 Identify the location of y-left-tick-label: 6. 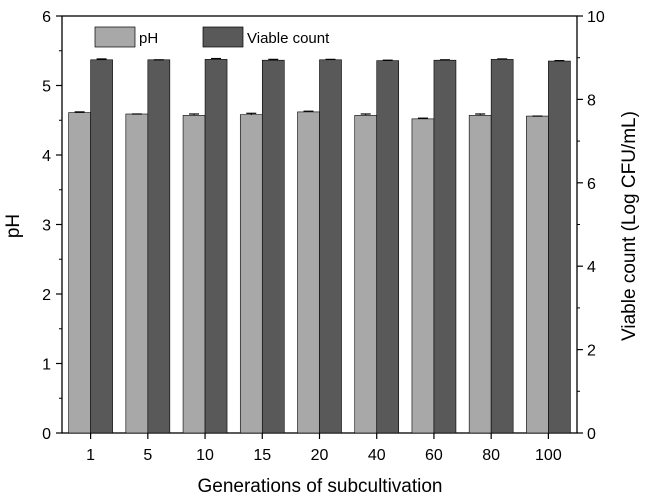
(46, 17).